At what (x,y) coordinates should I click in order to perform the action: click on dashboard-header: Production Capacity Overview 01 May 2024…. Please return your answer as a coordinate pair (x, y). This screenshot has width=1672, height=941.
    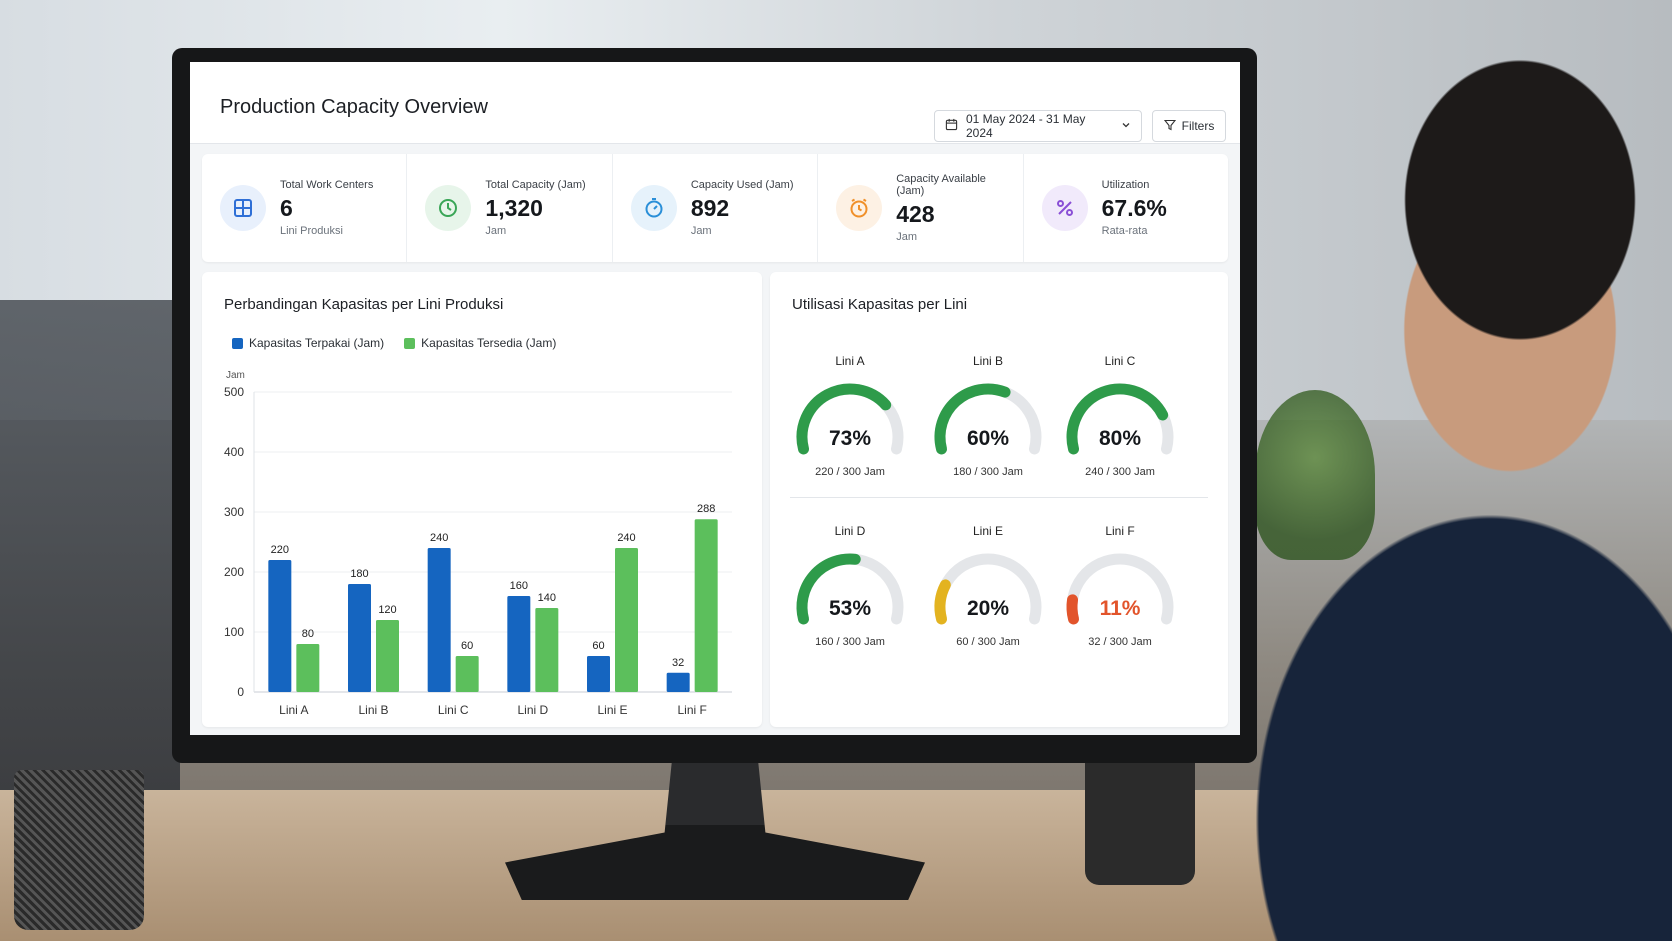
    Looking at the image, I should click on (715, 103).